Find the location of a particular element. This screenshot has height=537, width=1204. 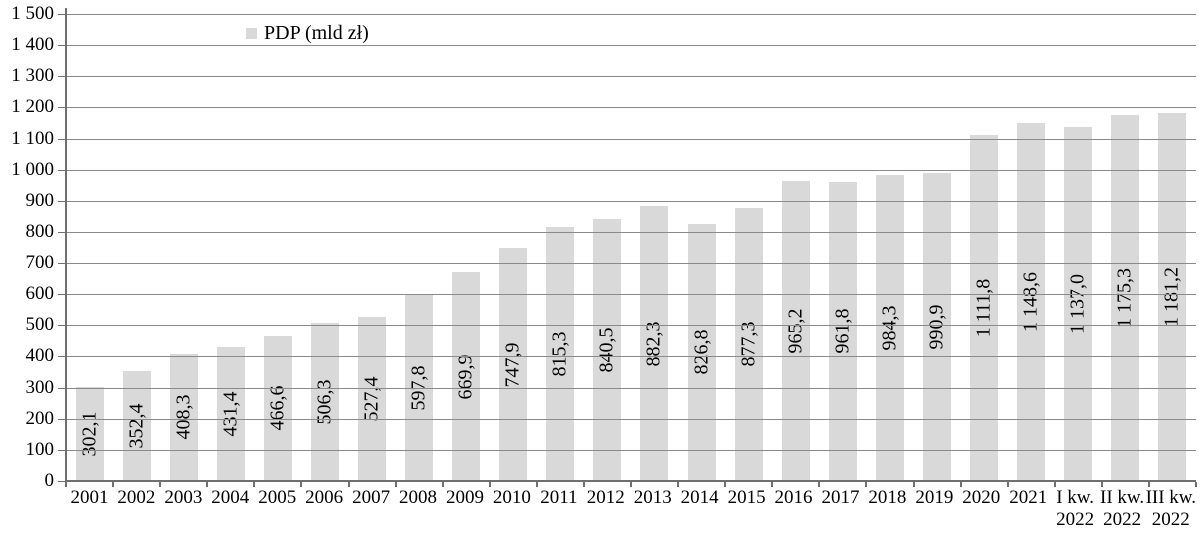

y-axis-tick-label: 600 is located at coordinates (40, 293).